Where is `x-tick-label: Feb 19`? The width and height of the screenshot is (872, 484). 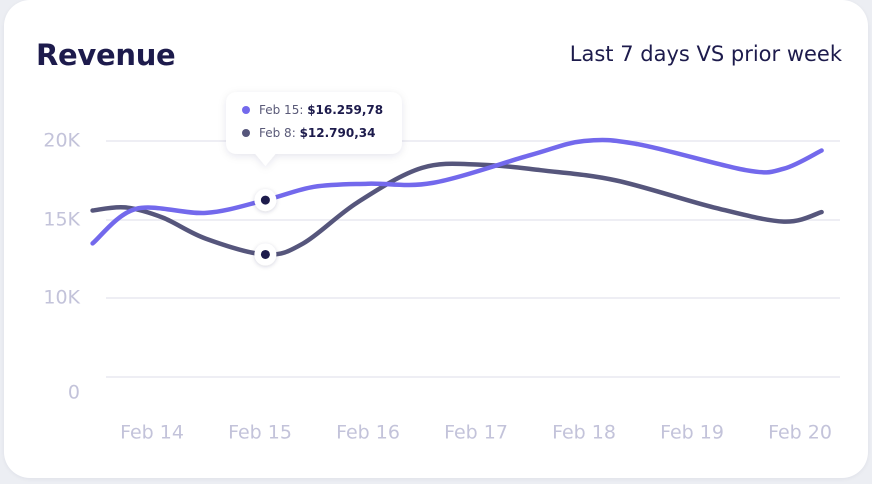
x-tick-label: Feb 19 is located at coordinates (692, 433).